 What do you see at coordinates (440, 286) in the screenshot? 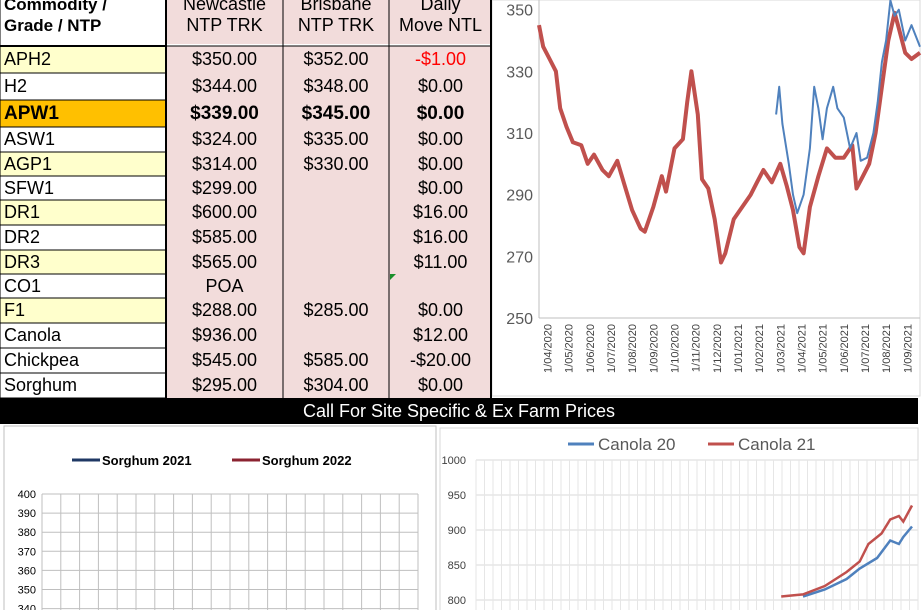
I see `move-price-cell` at bounding box center [440, 286].